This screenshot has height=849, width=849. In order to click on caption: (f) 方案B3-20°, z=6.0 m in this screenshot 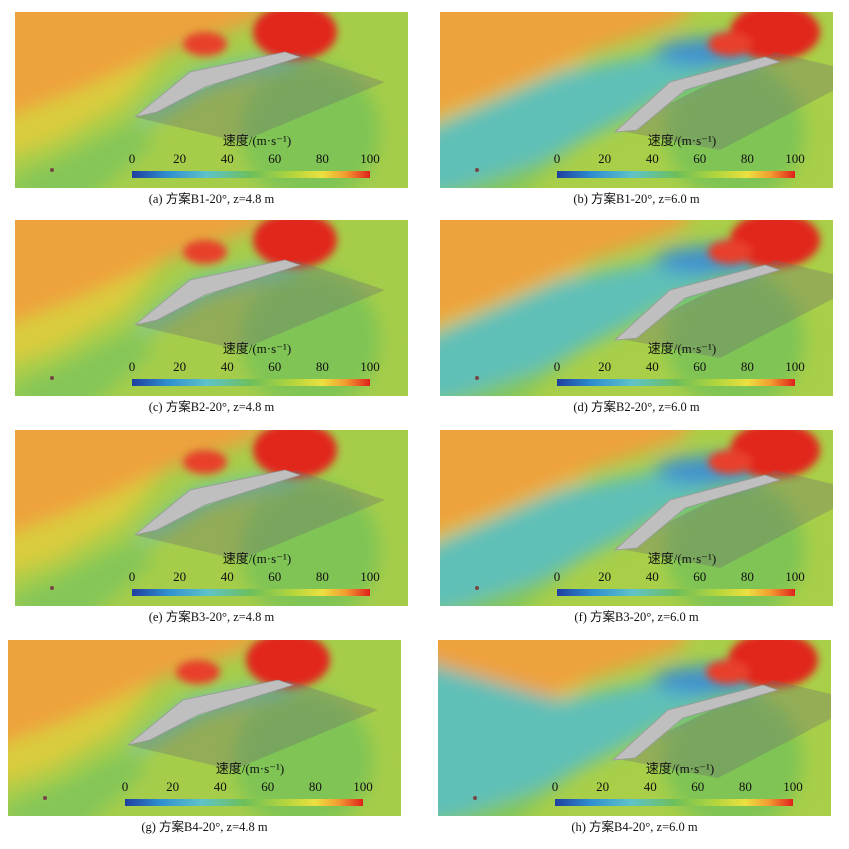, I will do `click(636, 616)`.